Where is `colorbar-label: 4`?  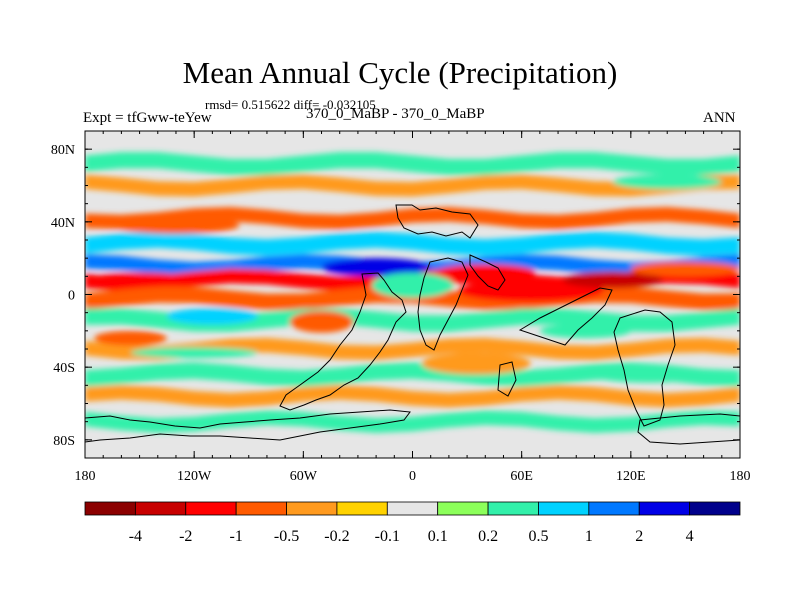
colorbar-label: 4 is located at coordinates (690, 536).